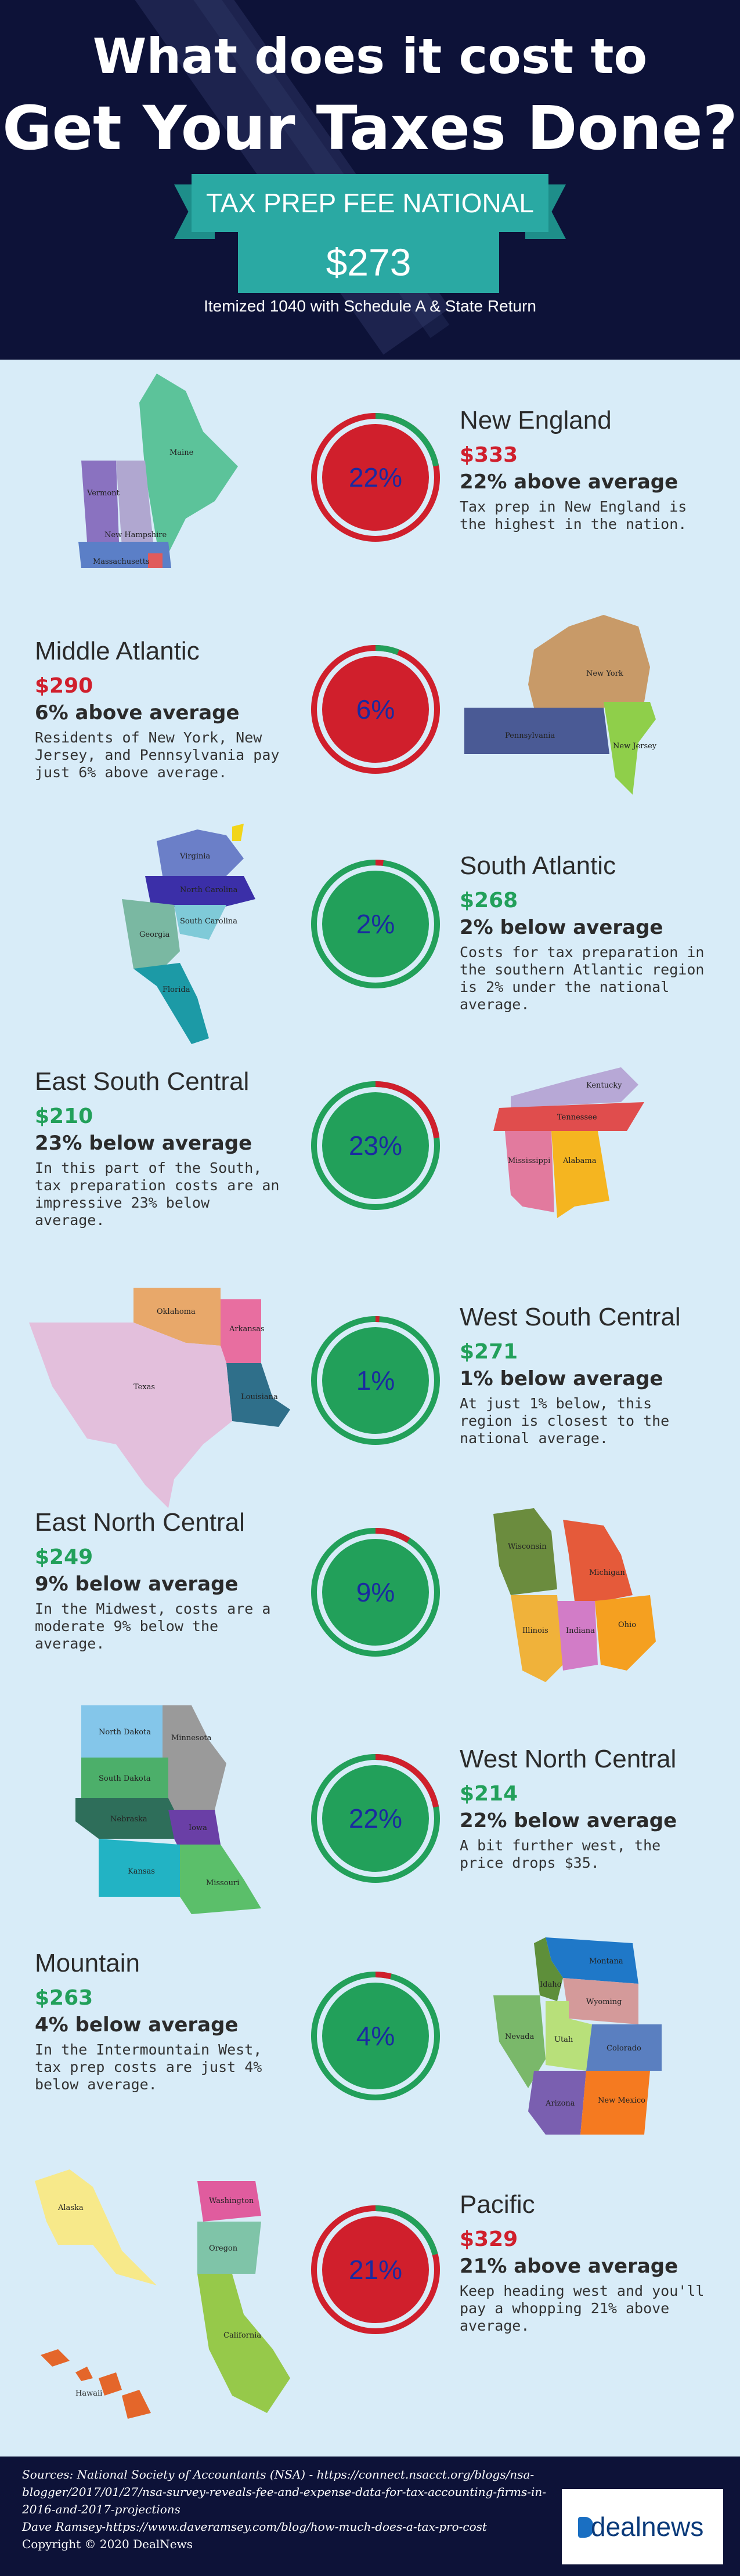  I want to click on state-label: Kentucky, so click(604, 1086).